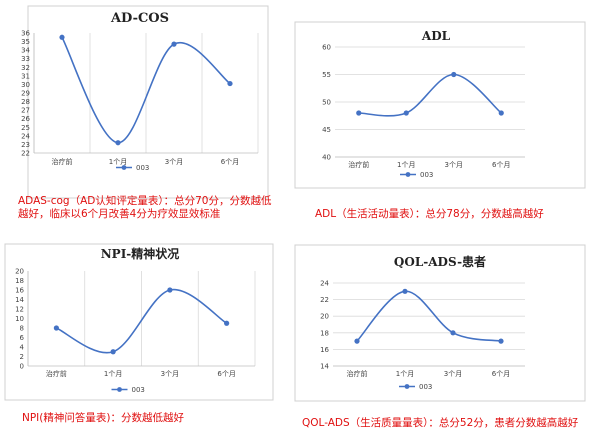 This screenshot has height=438, width=597. Describe the element at coordinates (140, 253) in the screenshot. I see `chart-title: NPI-精神状况` at that location.